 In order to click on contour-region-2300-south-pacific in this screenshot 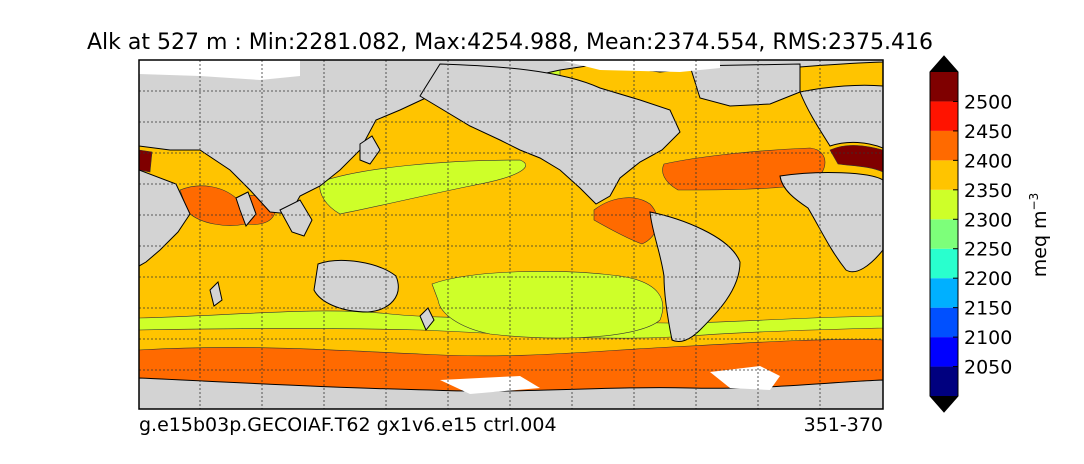, I will do `click(547, 305)`.